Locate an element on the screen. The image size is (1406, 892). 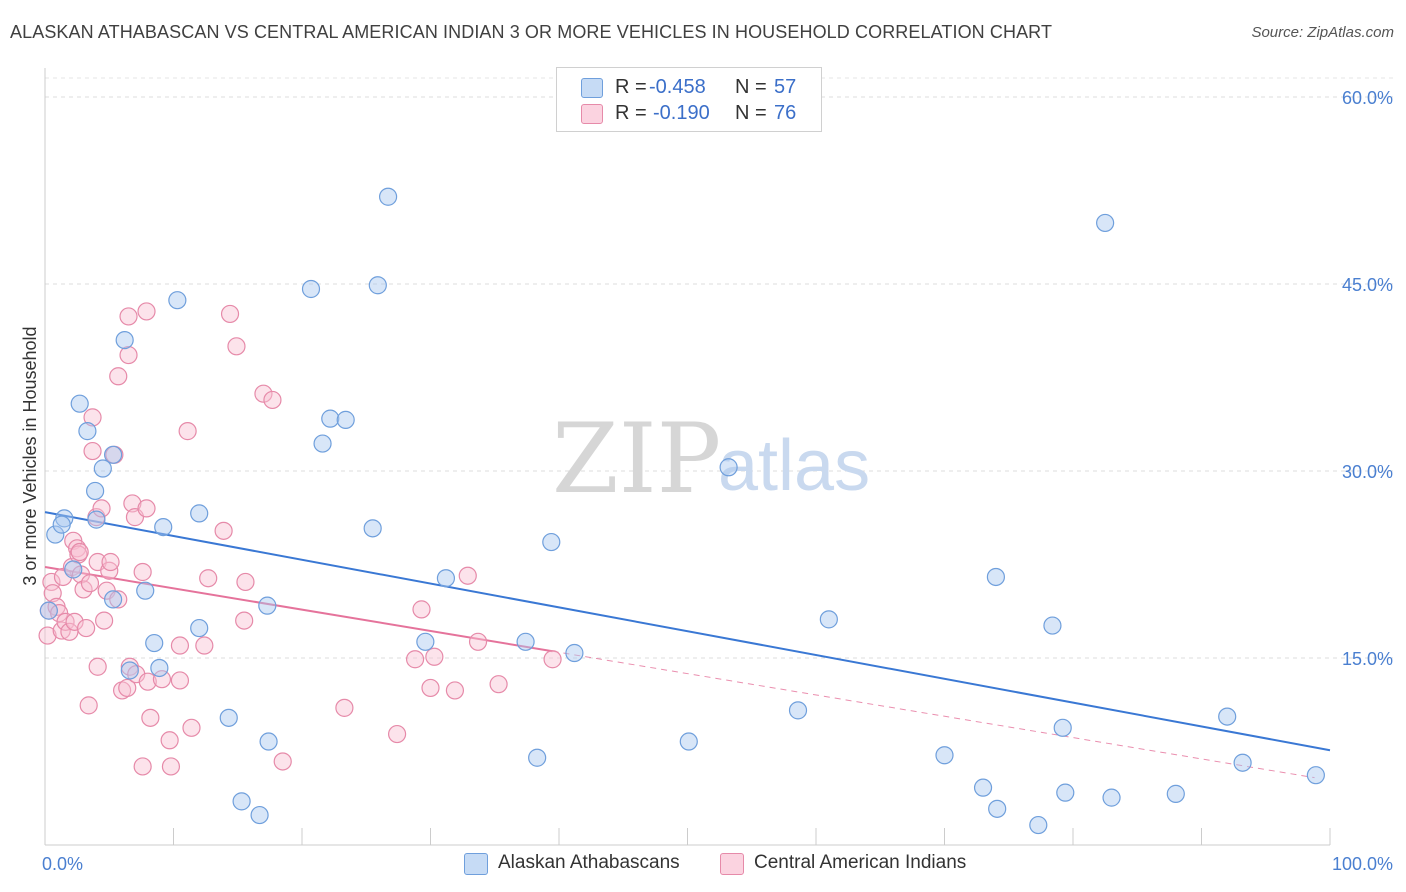
legend-n-value: 76 is located at coordinates (785, 113).